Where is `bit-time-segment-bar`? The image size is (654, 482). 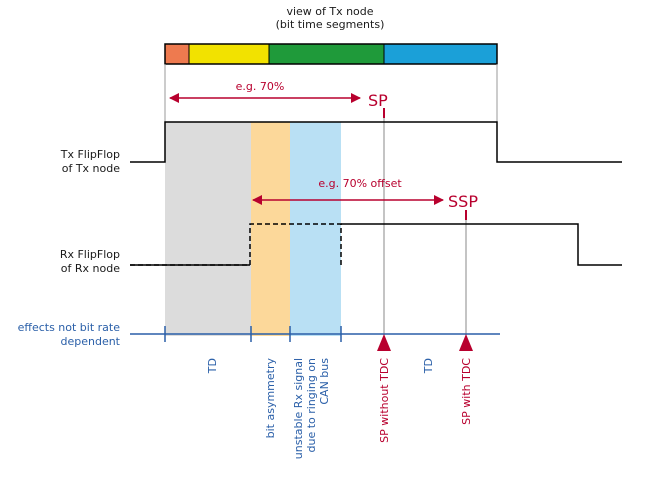
bit-time-segment-bar is located at coordinates (331, 54).